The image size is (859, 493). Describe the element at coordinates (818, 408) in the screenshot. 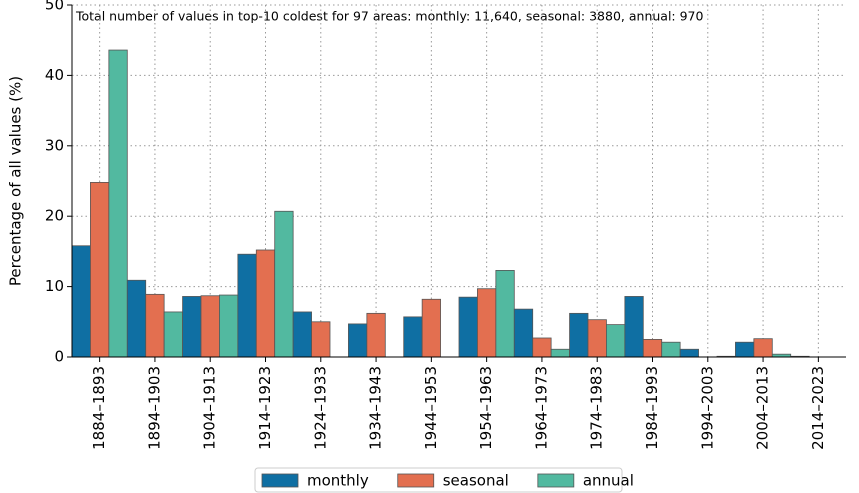

I see `x-tick-label: 2014–2023` at that location.